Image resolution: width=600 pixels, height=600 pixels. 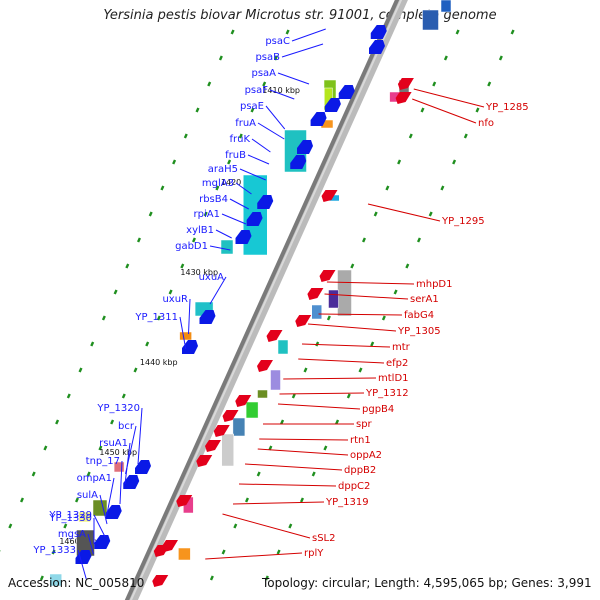 I want to click on gene-label-bcr: bcr, so click(x=126, y=426).